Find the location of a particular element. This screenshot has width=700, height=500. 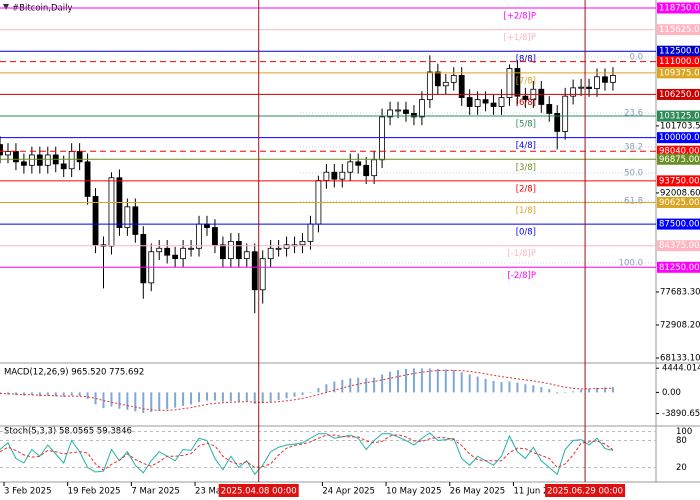

stoch-signal is located at coordinates (307, 452).